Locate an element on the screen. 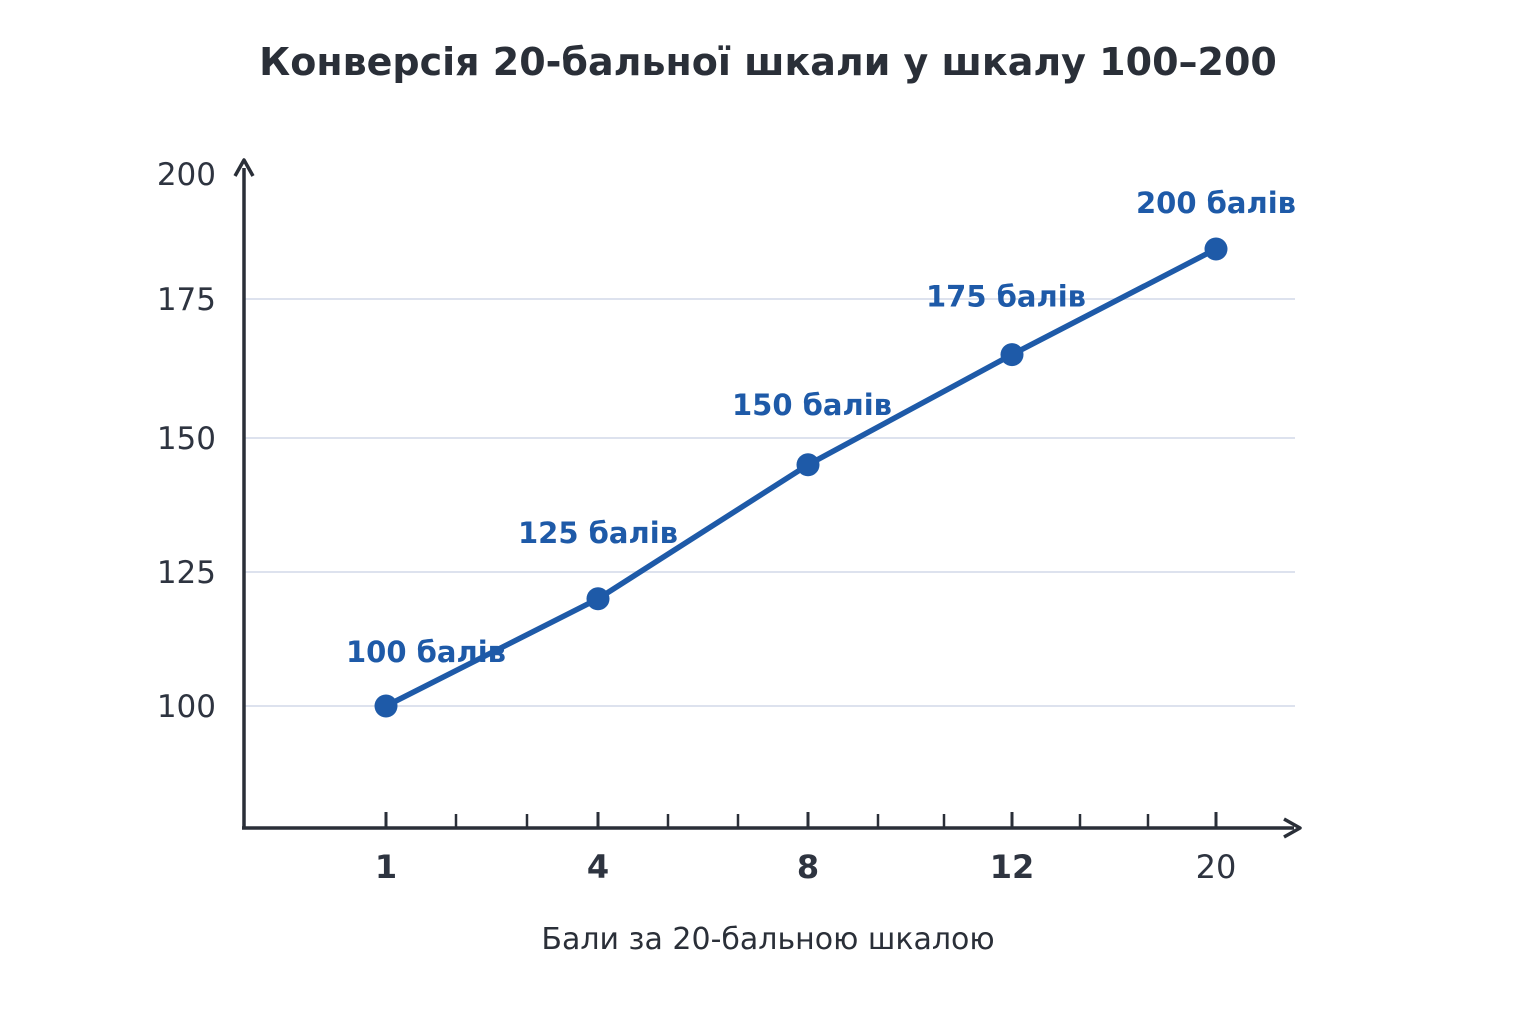  x-tick-label: 1 is located at coordinates (386, 867).